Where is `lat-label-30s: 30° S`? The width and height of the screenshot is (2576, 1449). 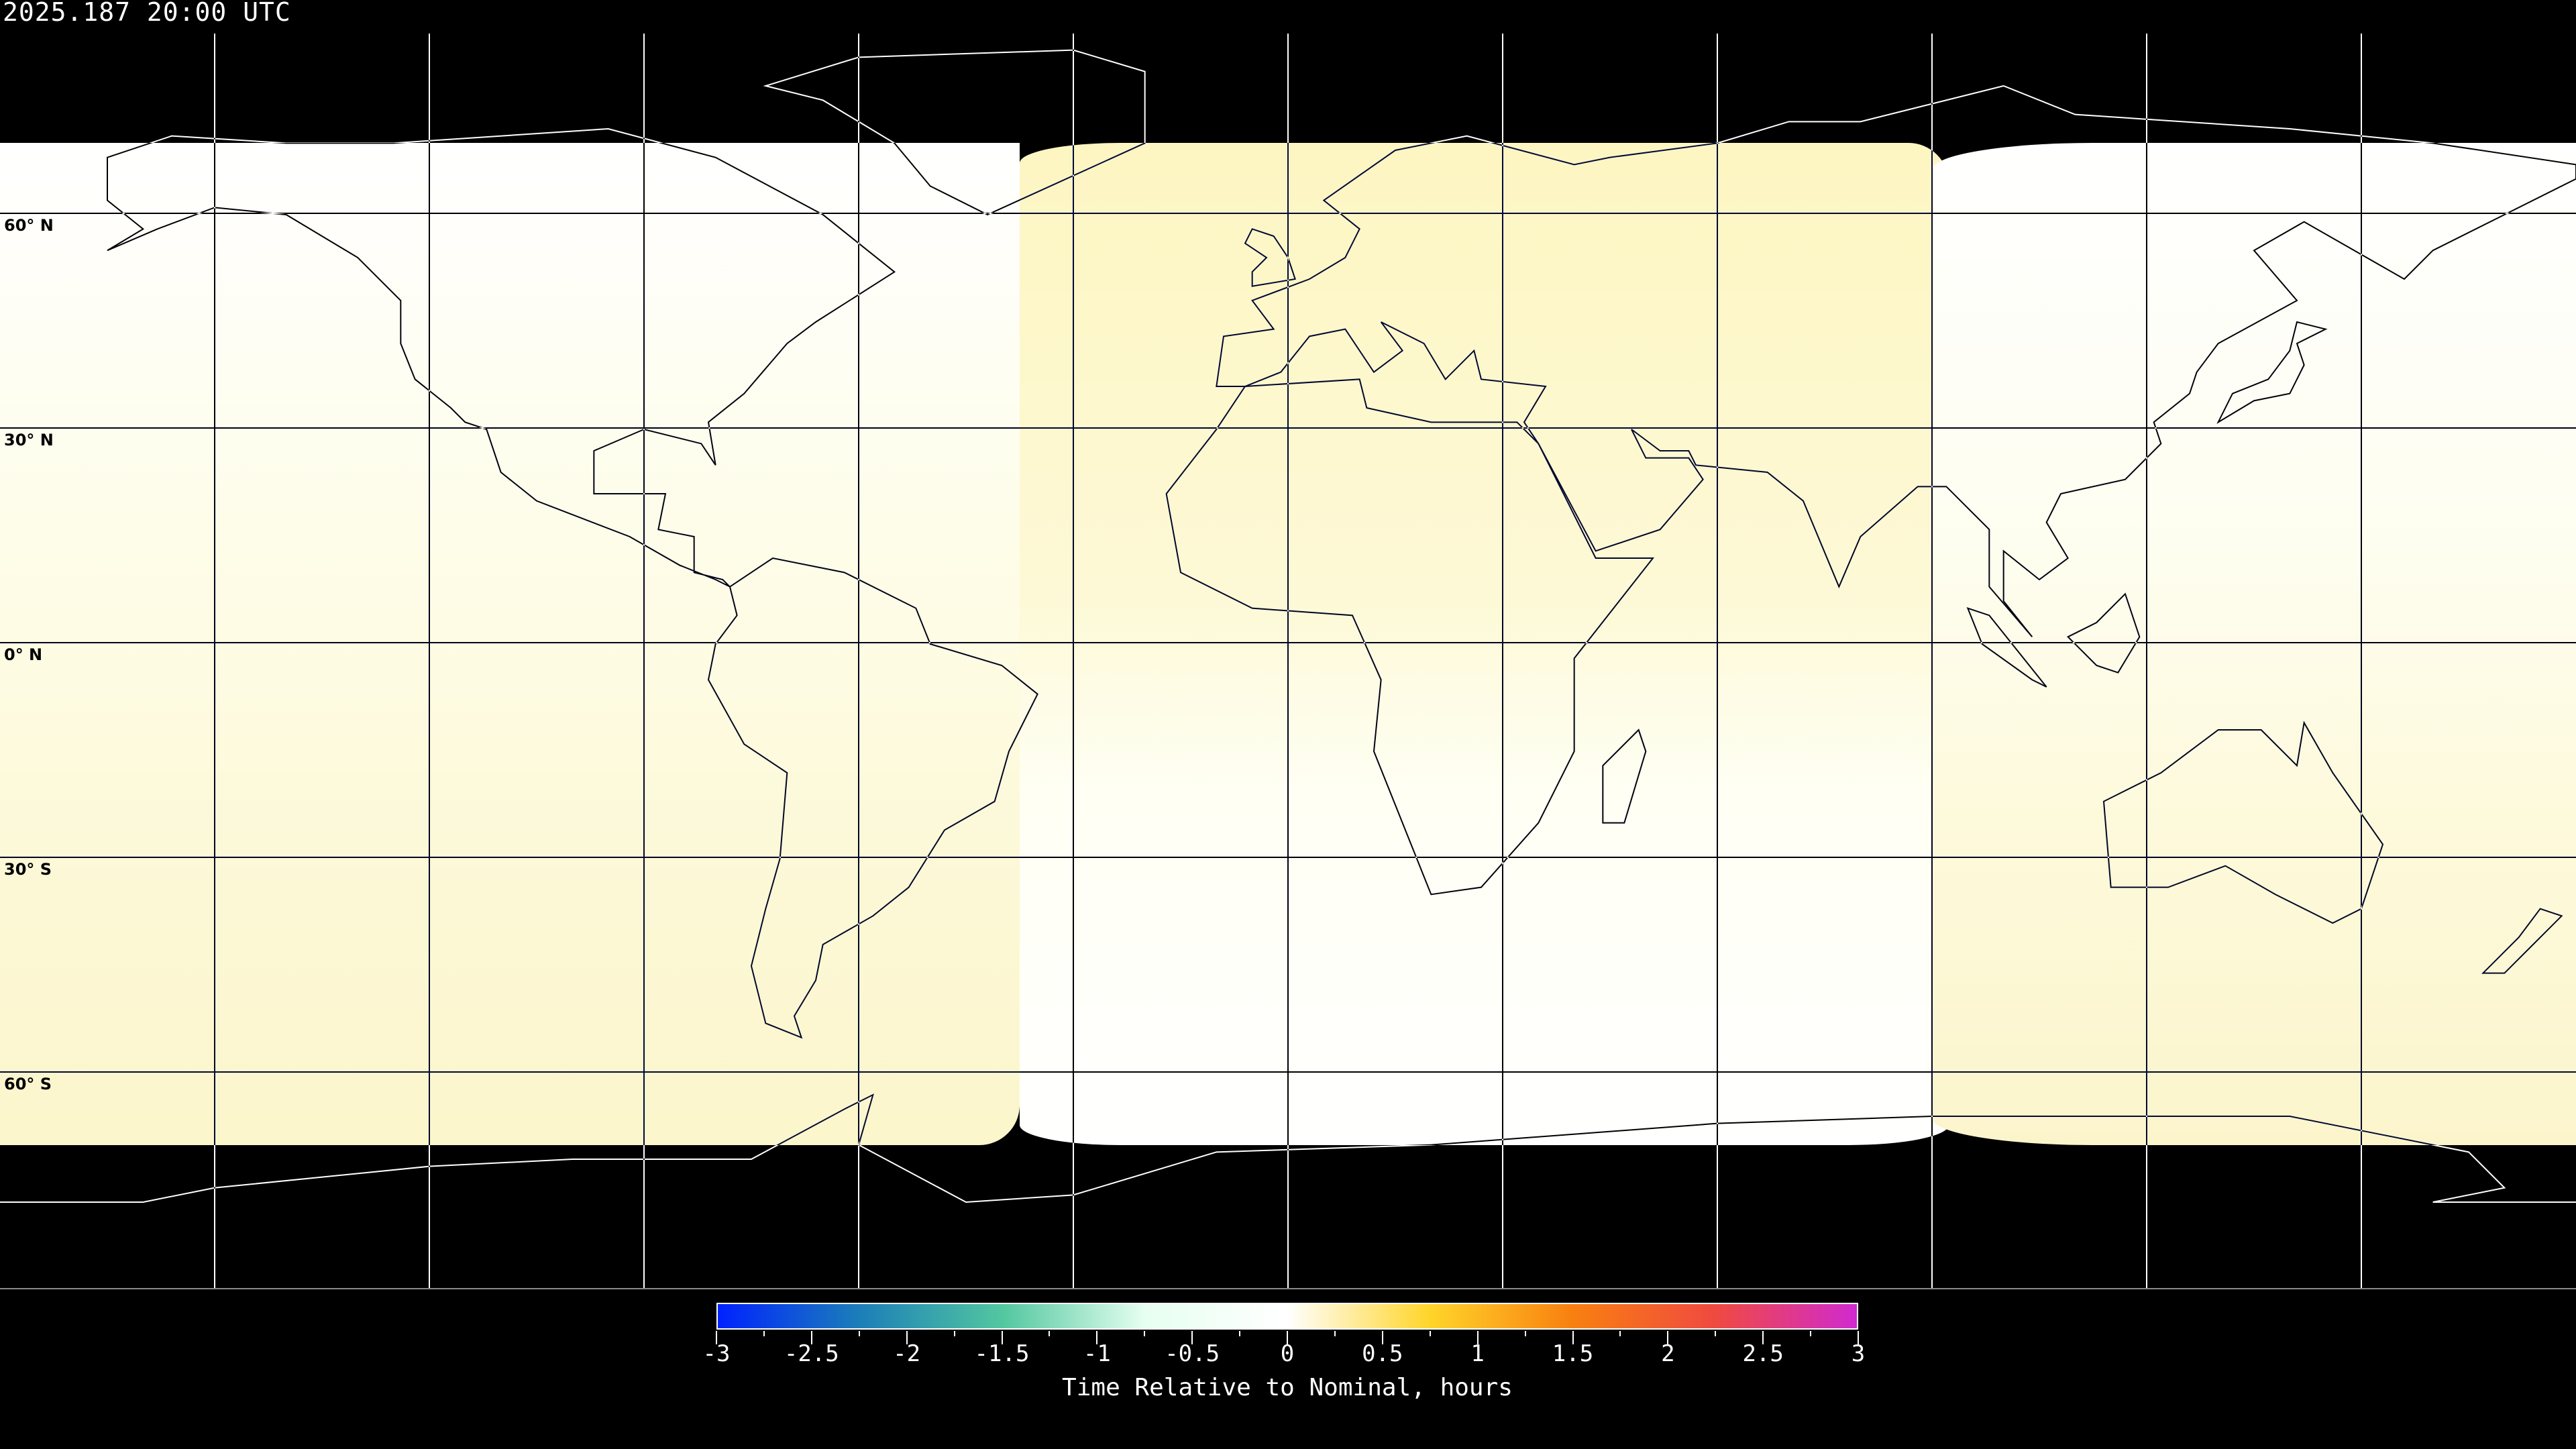 lat-label-30s: 30° S is located at coordinates (28, 869).